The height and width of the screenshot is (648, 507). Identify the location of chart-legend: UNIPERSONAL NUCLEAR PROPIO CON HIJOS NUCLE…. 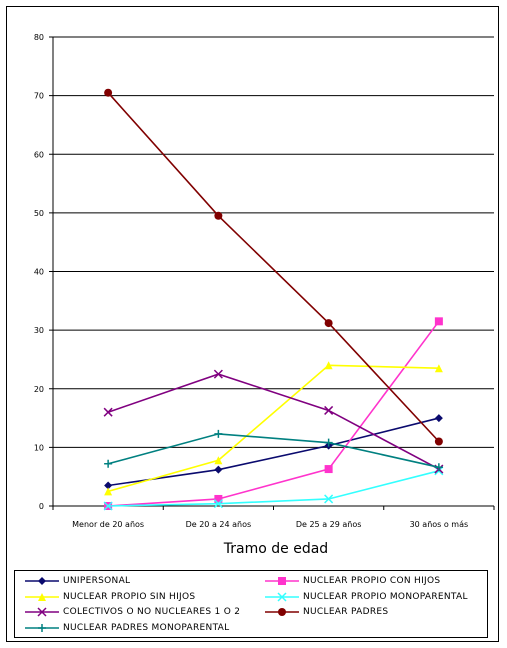
(251, 604).